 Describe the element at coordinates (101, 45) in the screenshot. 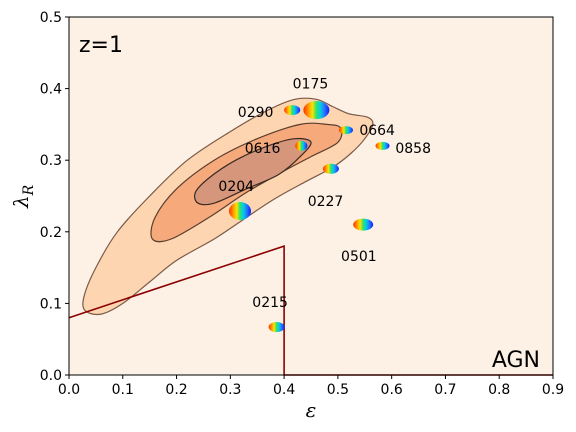

I see `redshift-label: z=1` at that location.